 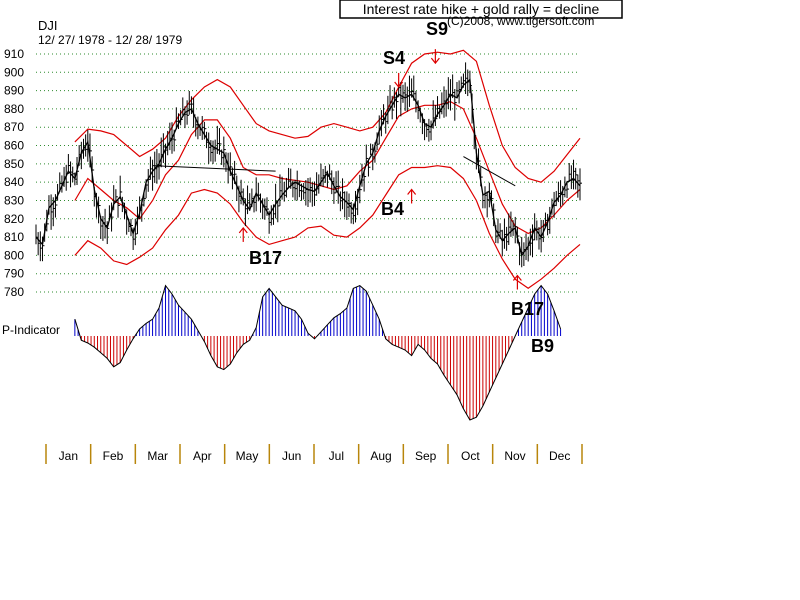 What do you see at coordinates (113, 456) in the screenshot?
I see `month-label: Feb` at bounding box center [113, 456].